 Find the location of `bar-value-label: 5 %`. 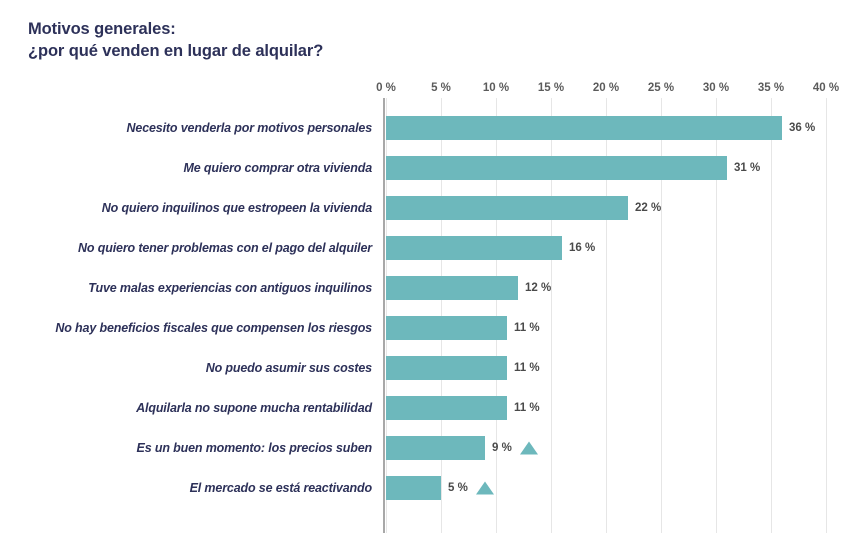

bar-value-label: 5 % is located at coordinates (458, 488).